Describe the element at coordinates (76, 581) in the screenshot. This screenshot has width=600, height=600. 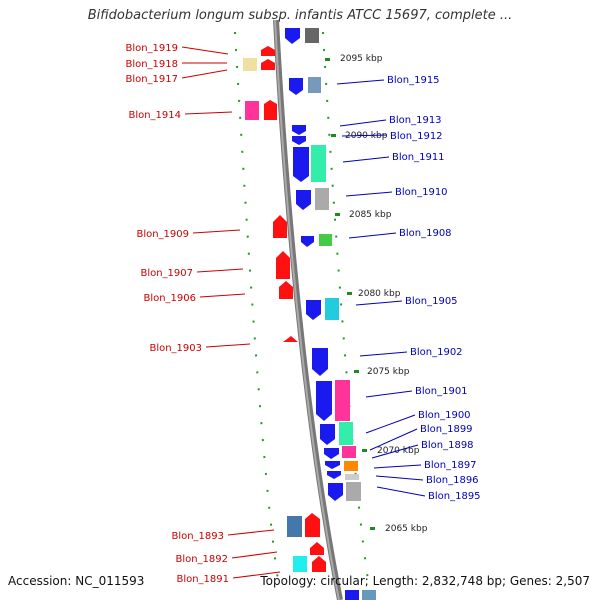
I see `accession-text: Accession: NC_011593` at that location.